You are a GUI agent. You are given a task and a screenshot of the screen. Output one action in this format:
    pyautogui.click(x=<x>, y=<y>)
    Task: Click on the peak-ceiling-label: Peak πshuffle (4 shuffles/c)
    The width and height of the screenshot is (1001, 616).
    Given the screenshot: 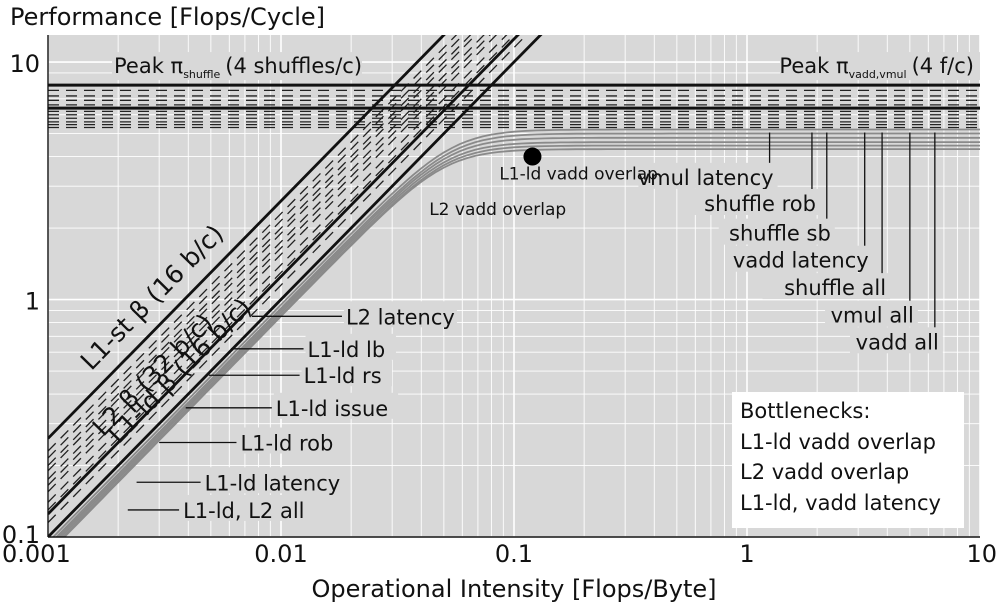 What is the action you would take?
    pyautogui.click(x=238, y=67)
    